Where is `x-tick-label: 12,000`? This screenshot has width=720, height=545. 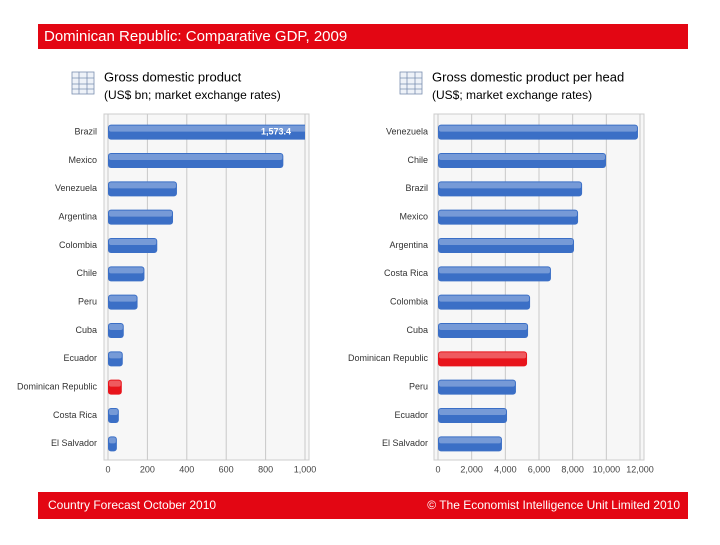 x-tick-label: 12,000 is located at coordinates (640, 469).